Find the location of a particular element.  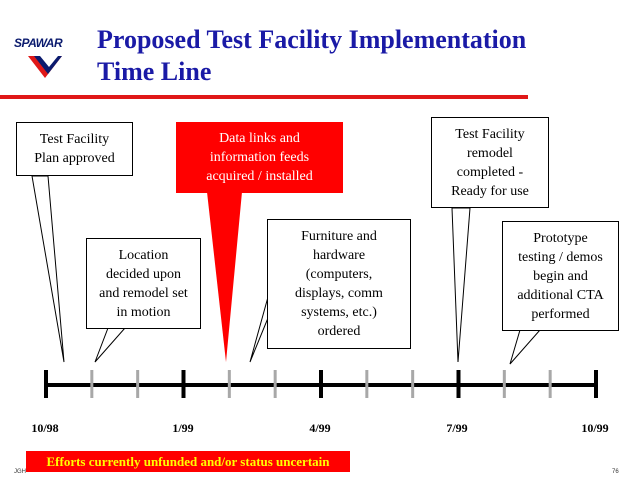

callout-line: performed is located at coordinates (560, 314).